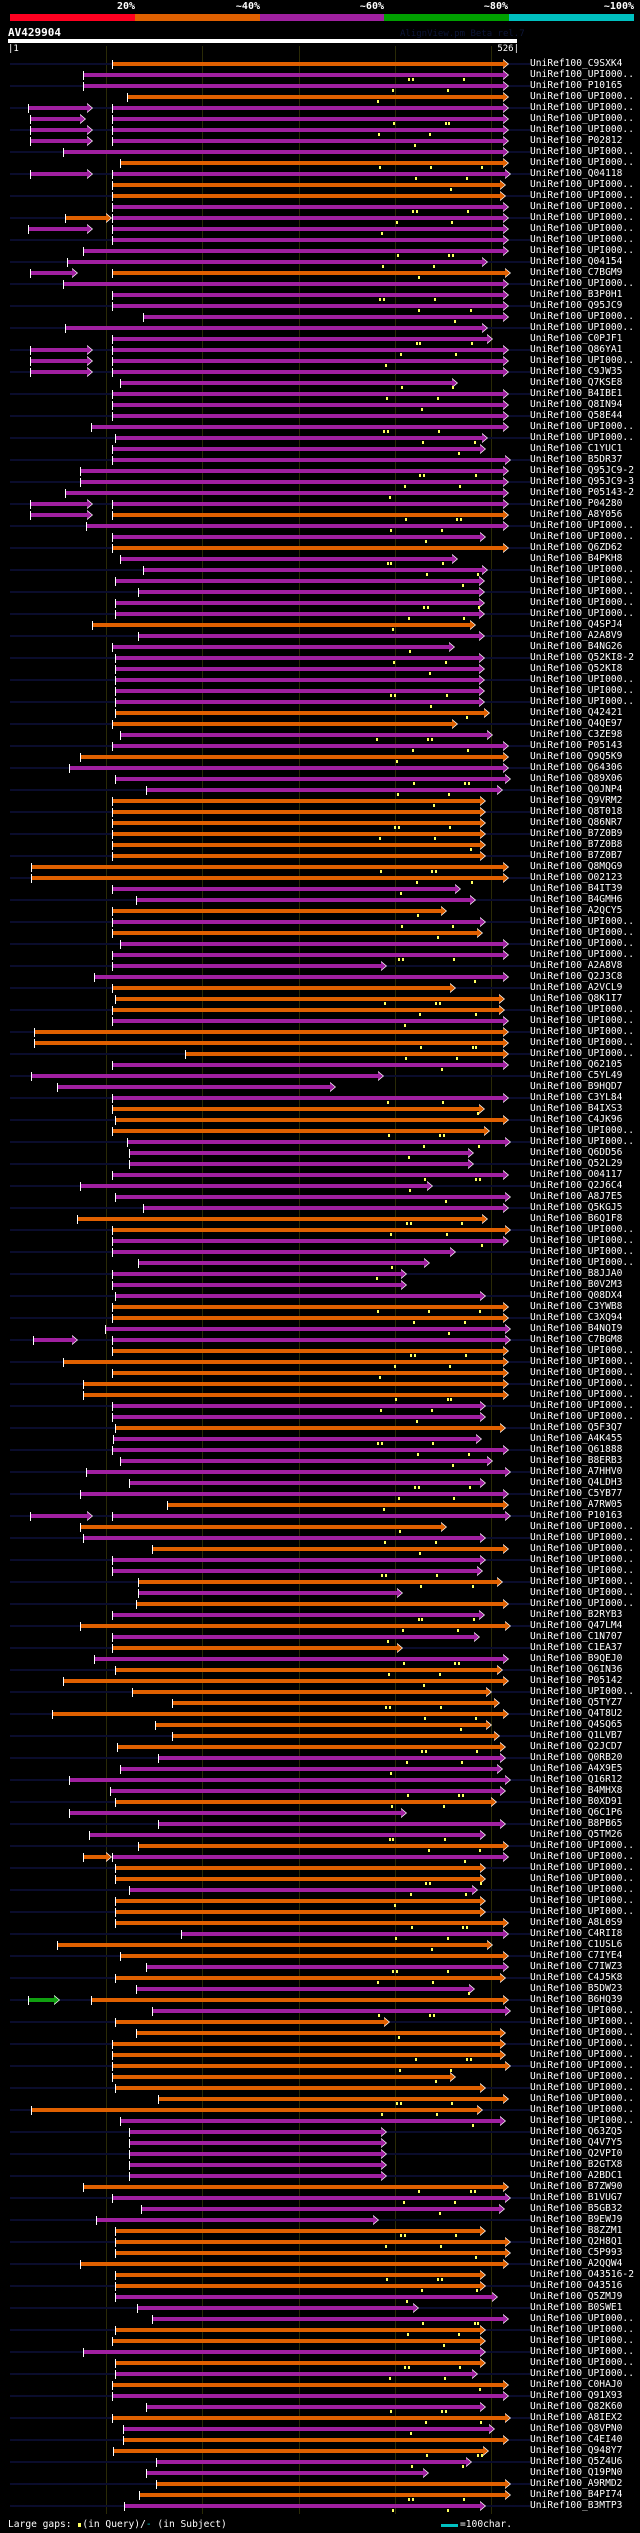  Describe the element at coordinates (576, 1207) in the screenshot. I see `hit-label: UniRef100_Q5KGJ5` at that location.